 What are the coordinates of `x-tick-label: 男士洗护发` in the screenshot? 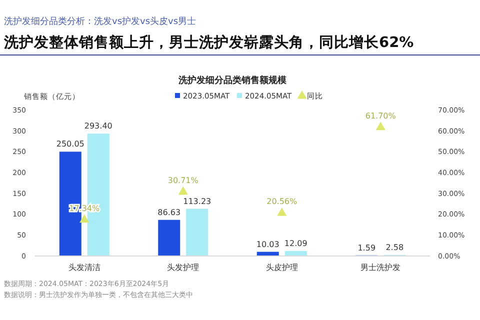 It's located at (380, 267).